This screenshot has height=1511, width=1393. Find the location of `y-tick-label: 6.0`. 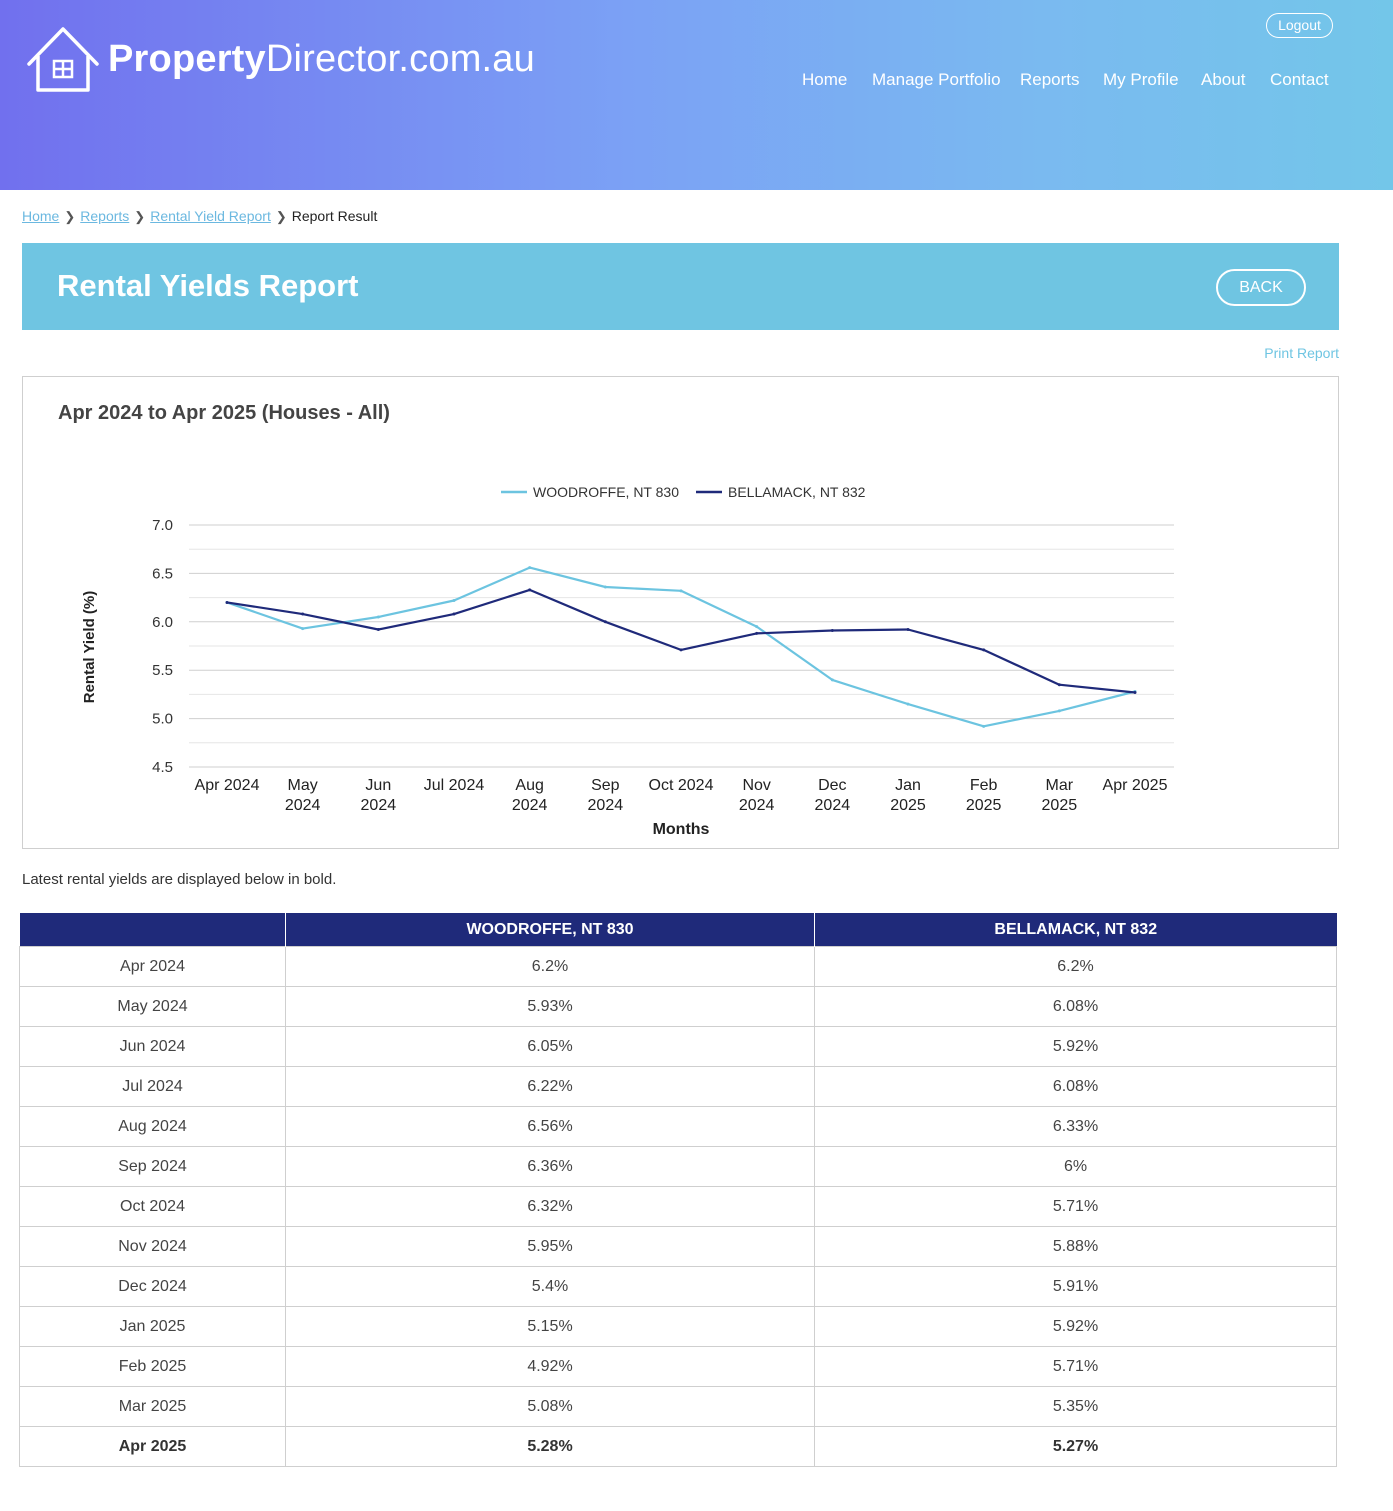

y-tick-label: 6.0 is located at coordinates (162, 622).